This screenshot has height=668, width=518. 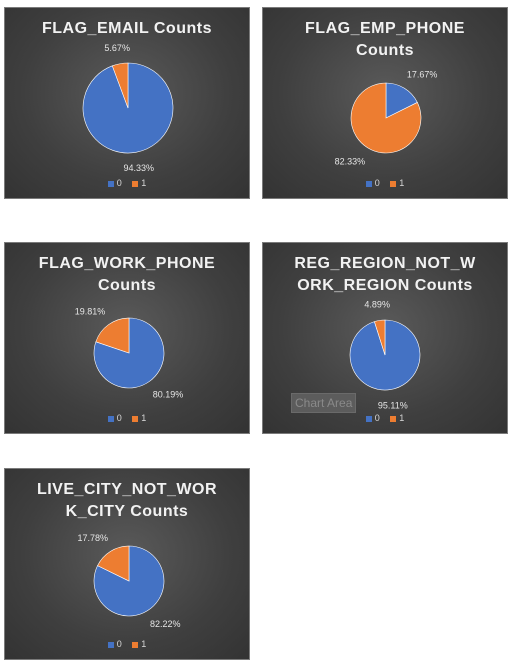 I want to click on pie-chart: 17.67% 82.33%, so click(x=386, y=118).